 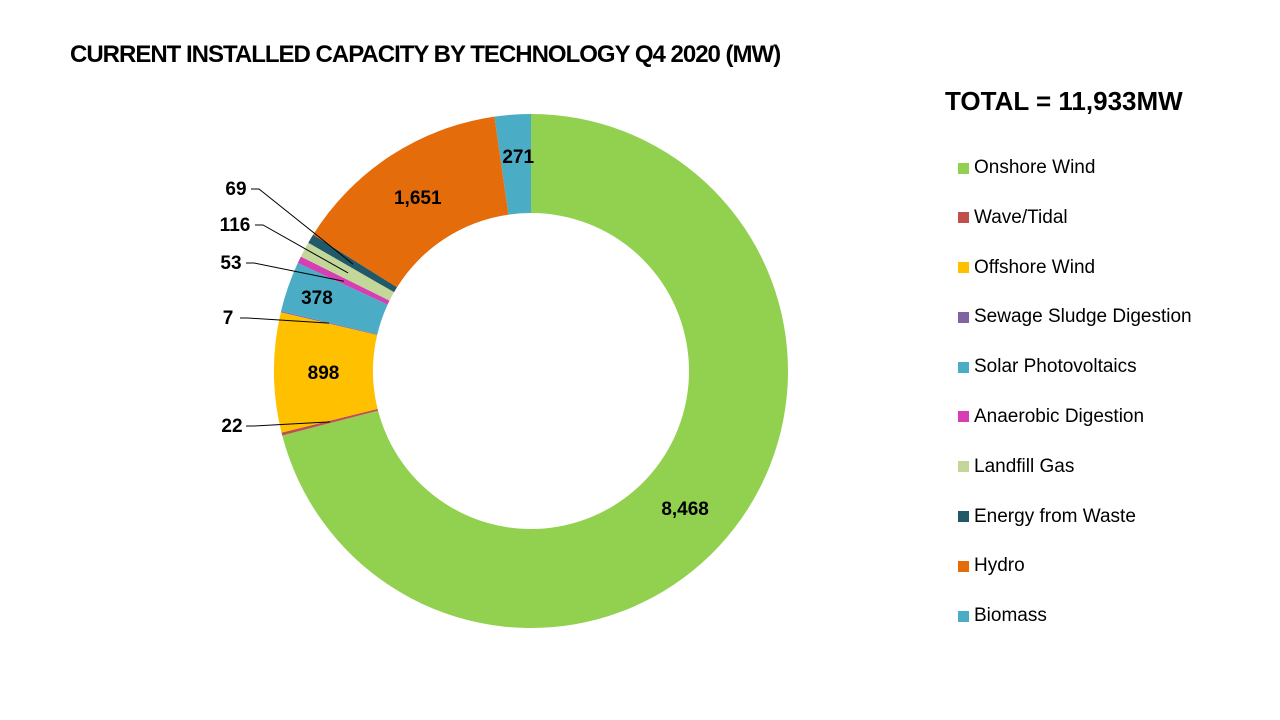 I want to click on legend-label: Wave/Tidal, so click(x=1021, y=217).